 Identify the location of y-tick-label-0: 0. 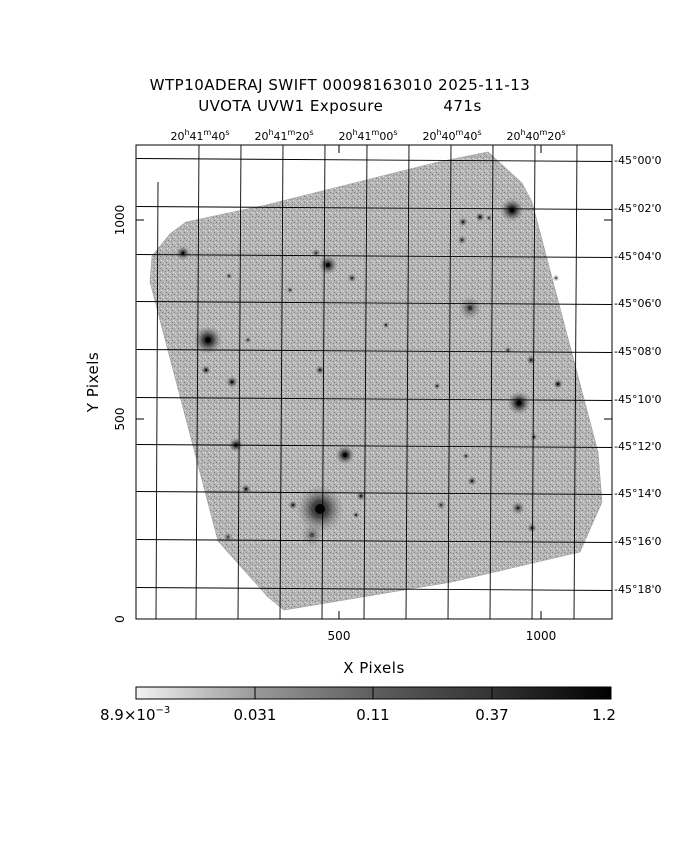
(120, 619).